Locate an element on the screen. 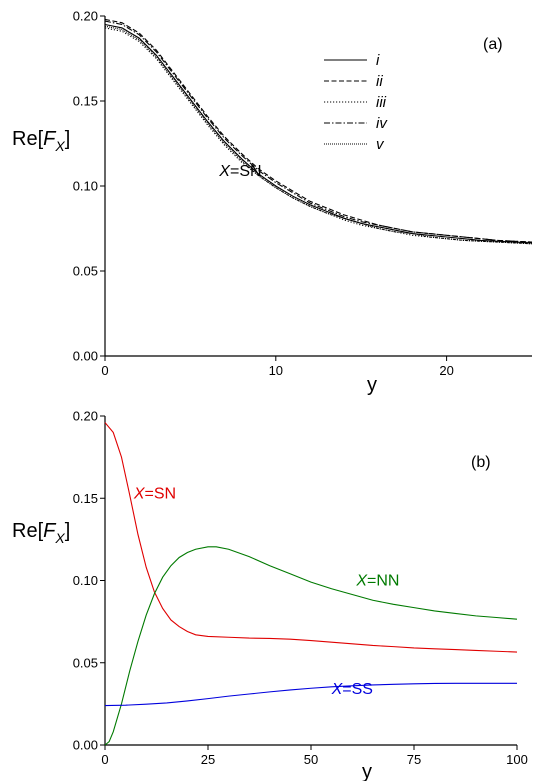 This screenshot has width=533, height=781. panel-label: (a) is located at coordinates (493, 44).